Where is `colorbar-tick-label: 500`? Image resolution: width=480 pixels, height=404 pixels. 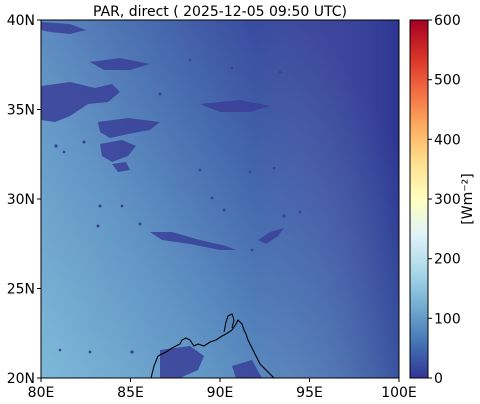
colorbar-tick-label: 500 is located at coordinates (447, 81).